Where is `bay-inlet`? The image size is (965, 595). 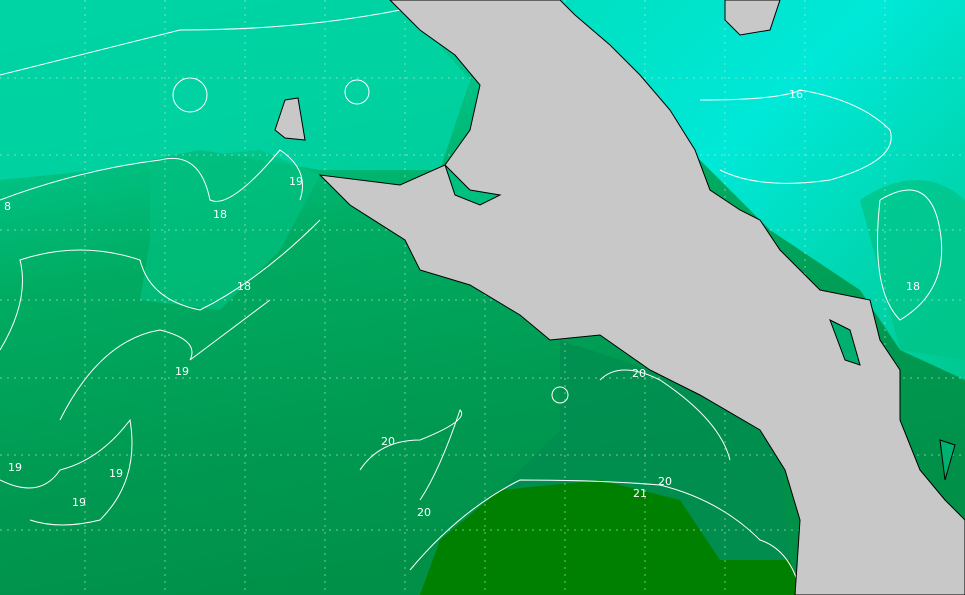
bay-inlet is located at coordinates (473, 185).